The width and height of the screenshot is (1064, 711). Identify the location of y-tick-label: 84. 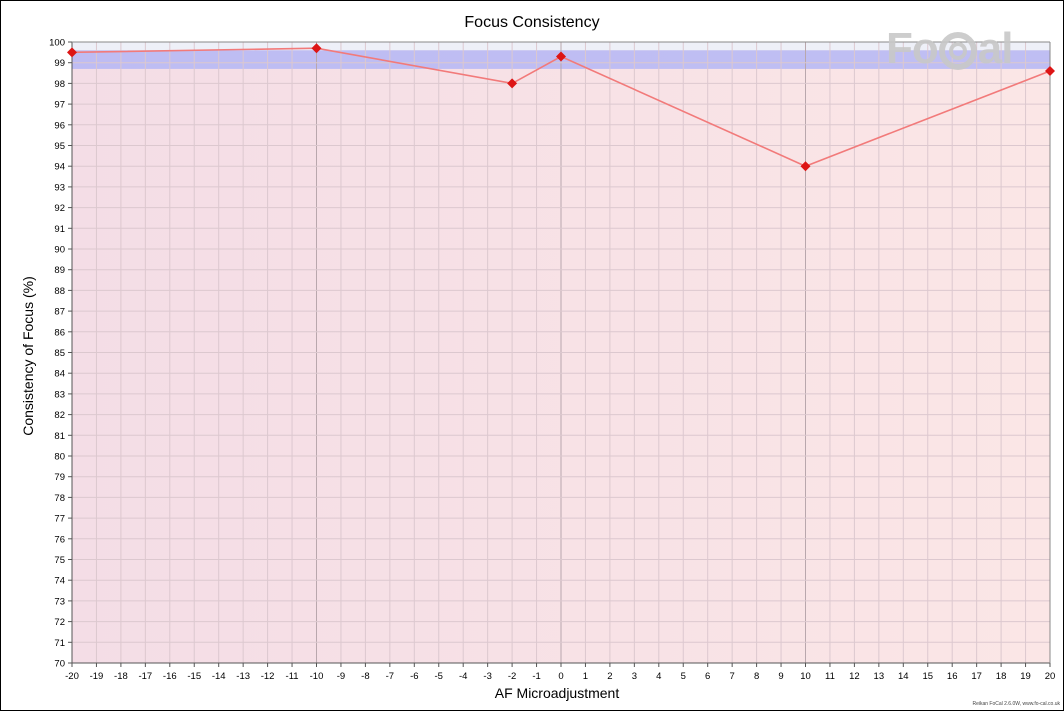
(59, 374).